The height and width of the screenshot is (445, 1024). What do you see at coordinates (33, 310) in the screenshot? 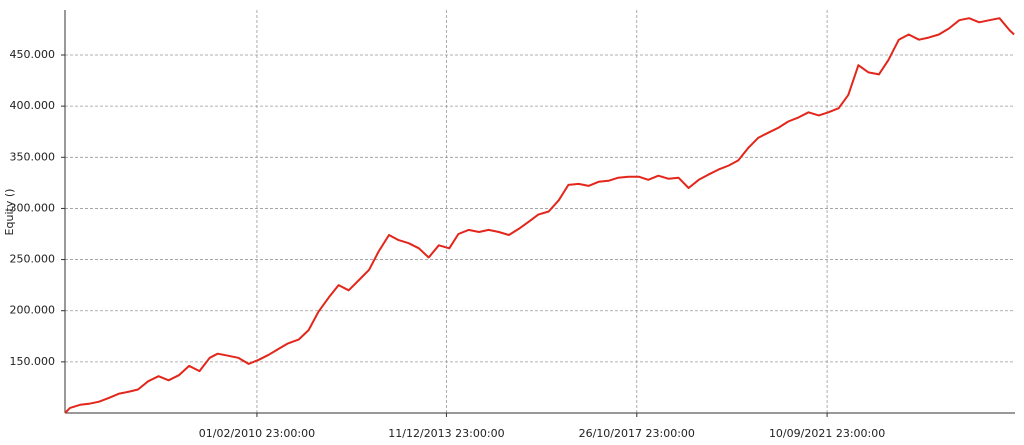
I see `y-tick-label: 200.000` at bounding box center [33, 310].